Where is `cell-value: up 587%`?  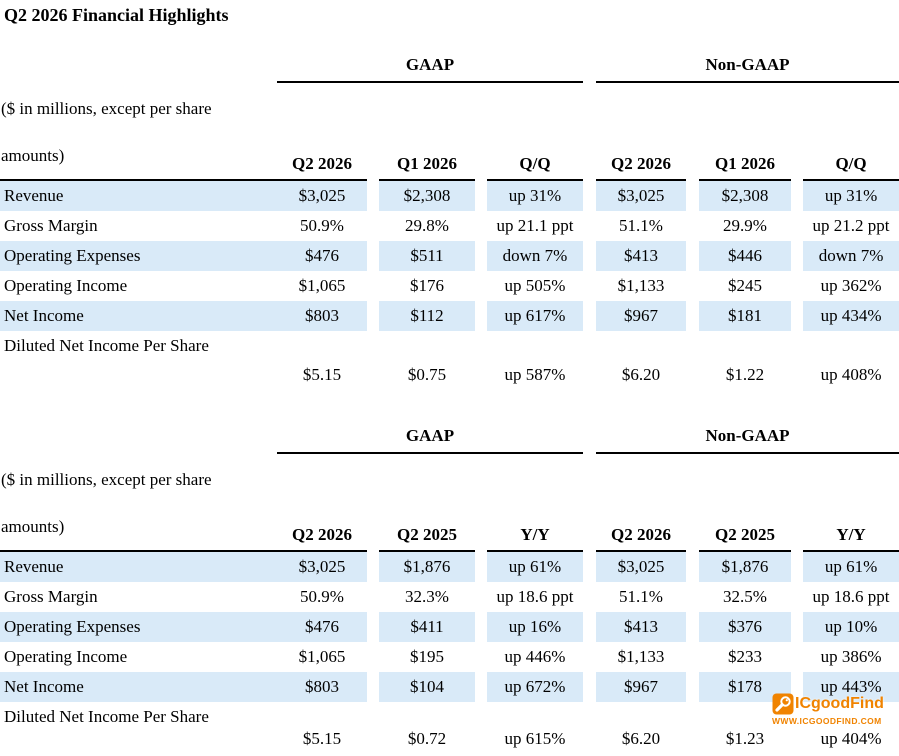
cell-value: up 587% is located at coordinates (535, 374).